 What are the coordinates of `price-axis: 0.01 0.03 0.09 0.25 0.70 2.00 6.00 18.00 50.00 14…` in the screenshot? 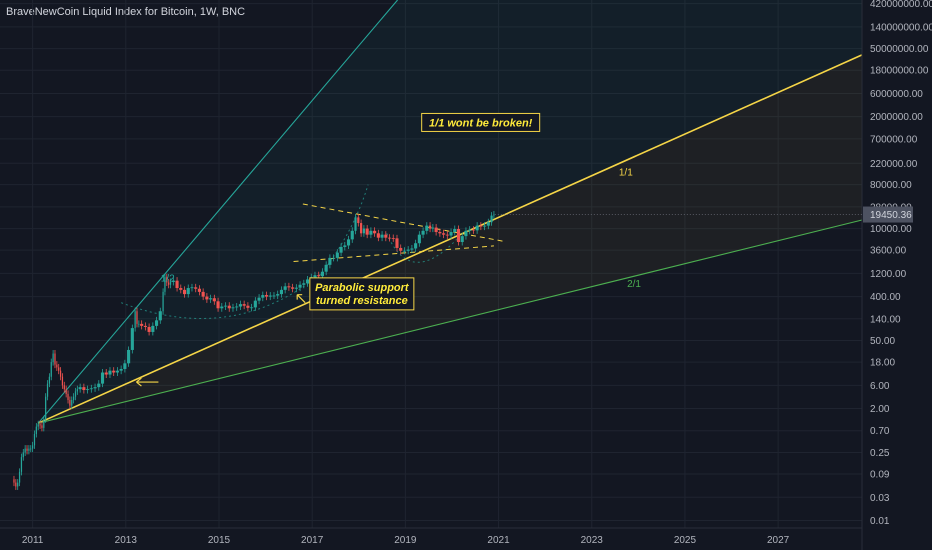 It's located at (901, 263).